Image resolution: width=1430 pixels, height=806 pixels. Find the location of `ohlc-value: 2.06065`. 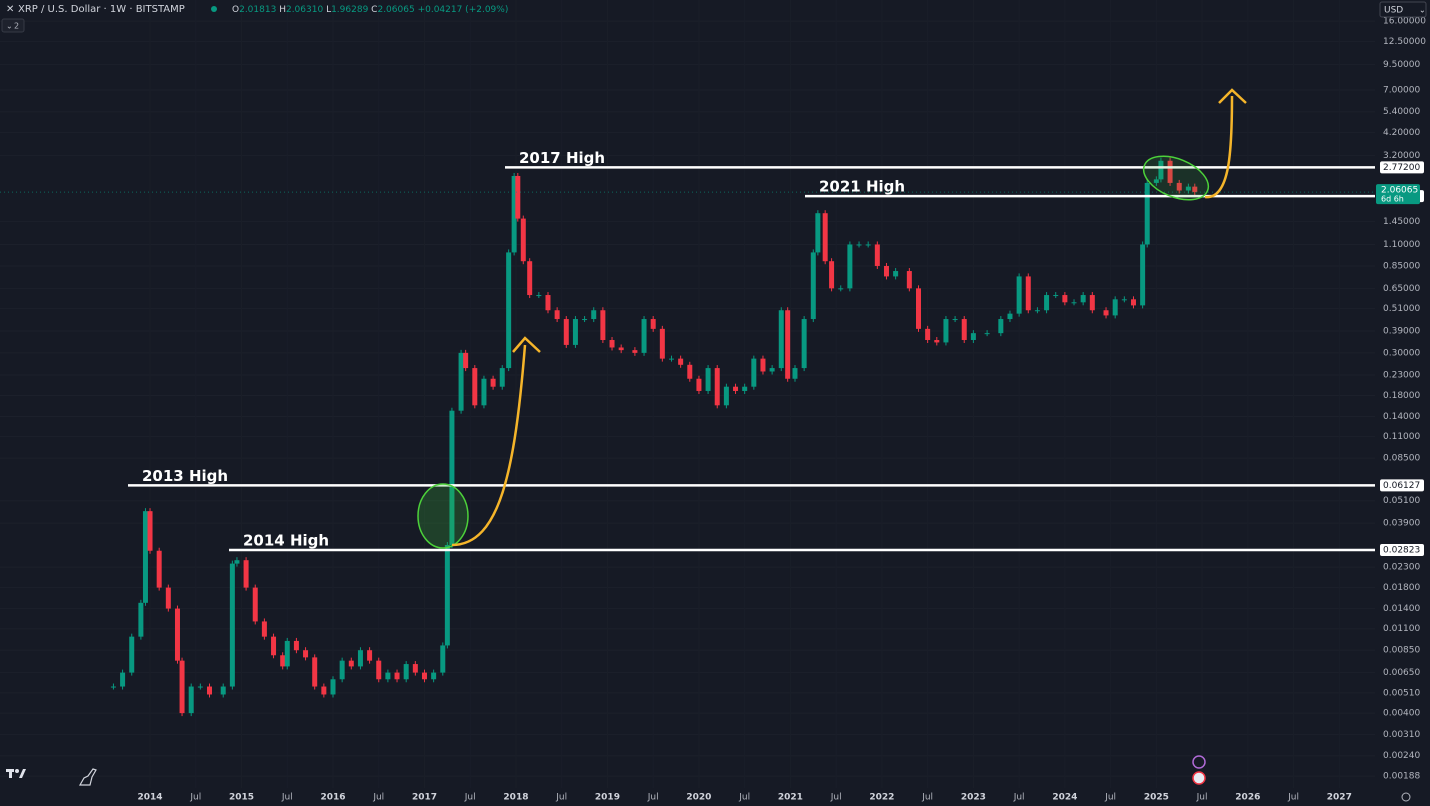

ohlc-value: 2.06065 is located at coordinates (395, 10).